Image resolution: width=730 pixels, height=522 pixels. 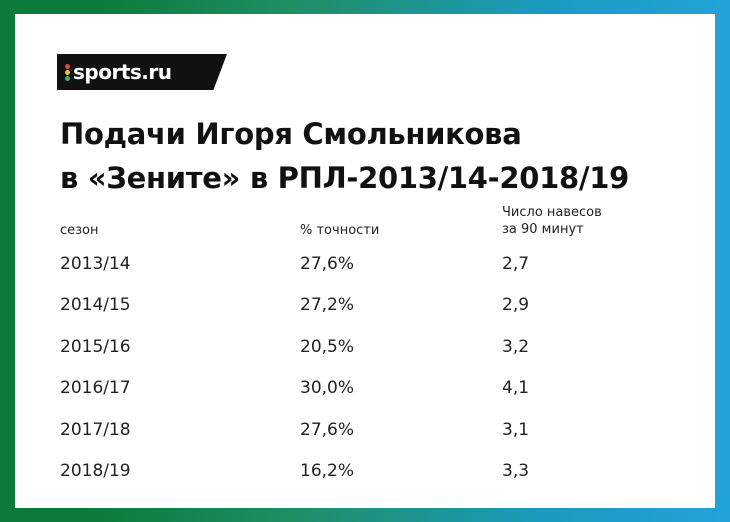 What do you see at coordinates (68, 73) in the screenshot?
I see `logo-dots-icon` at bounding box center [68, 73].